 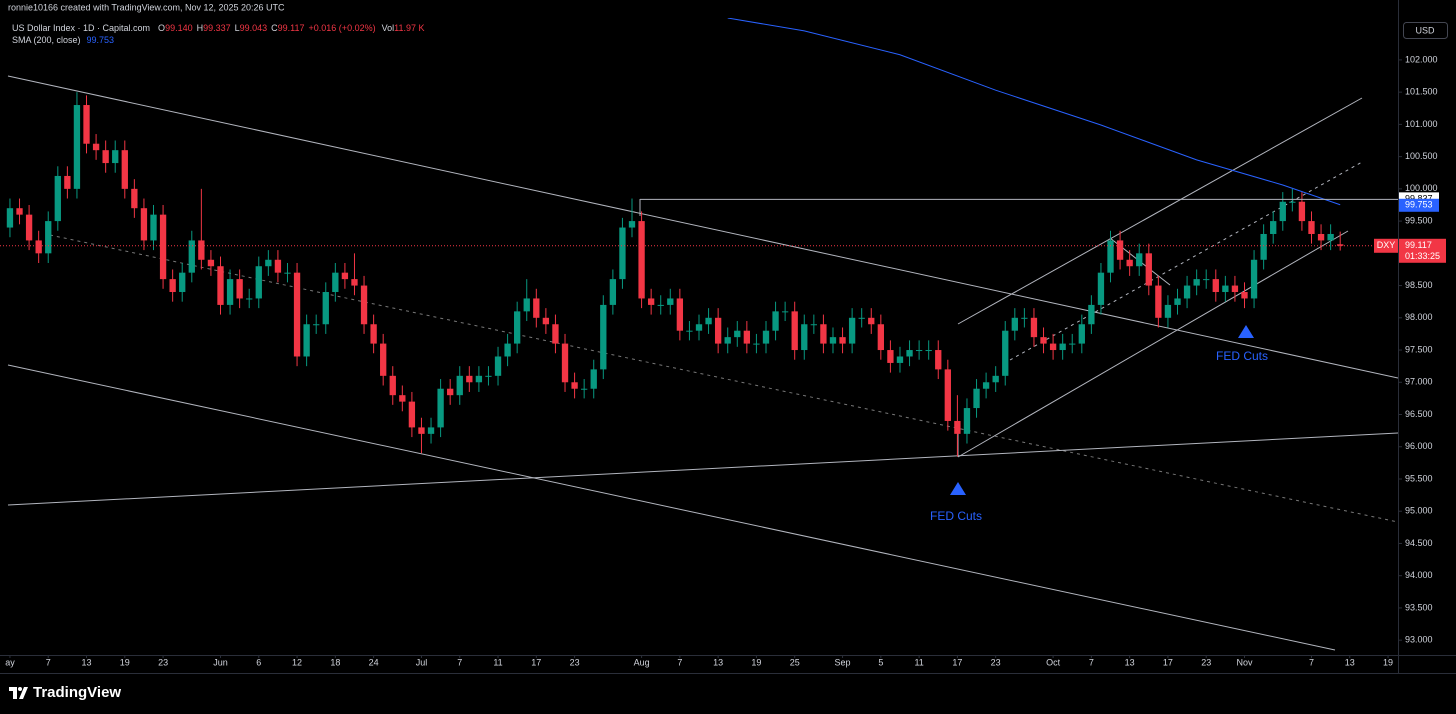 What do you see at coordinates (1244, 662) in the screenshot?
I see `x-tick-label: Nov` at bounding box center [1244, 662].